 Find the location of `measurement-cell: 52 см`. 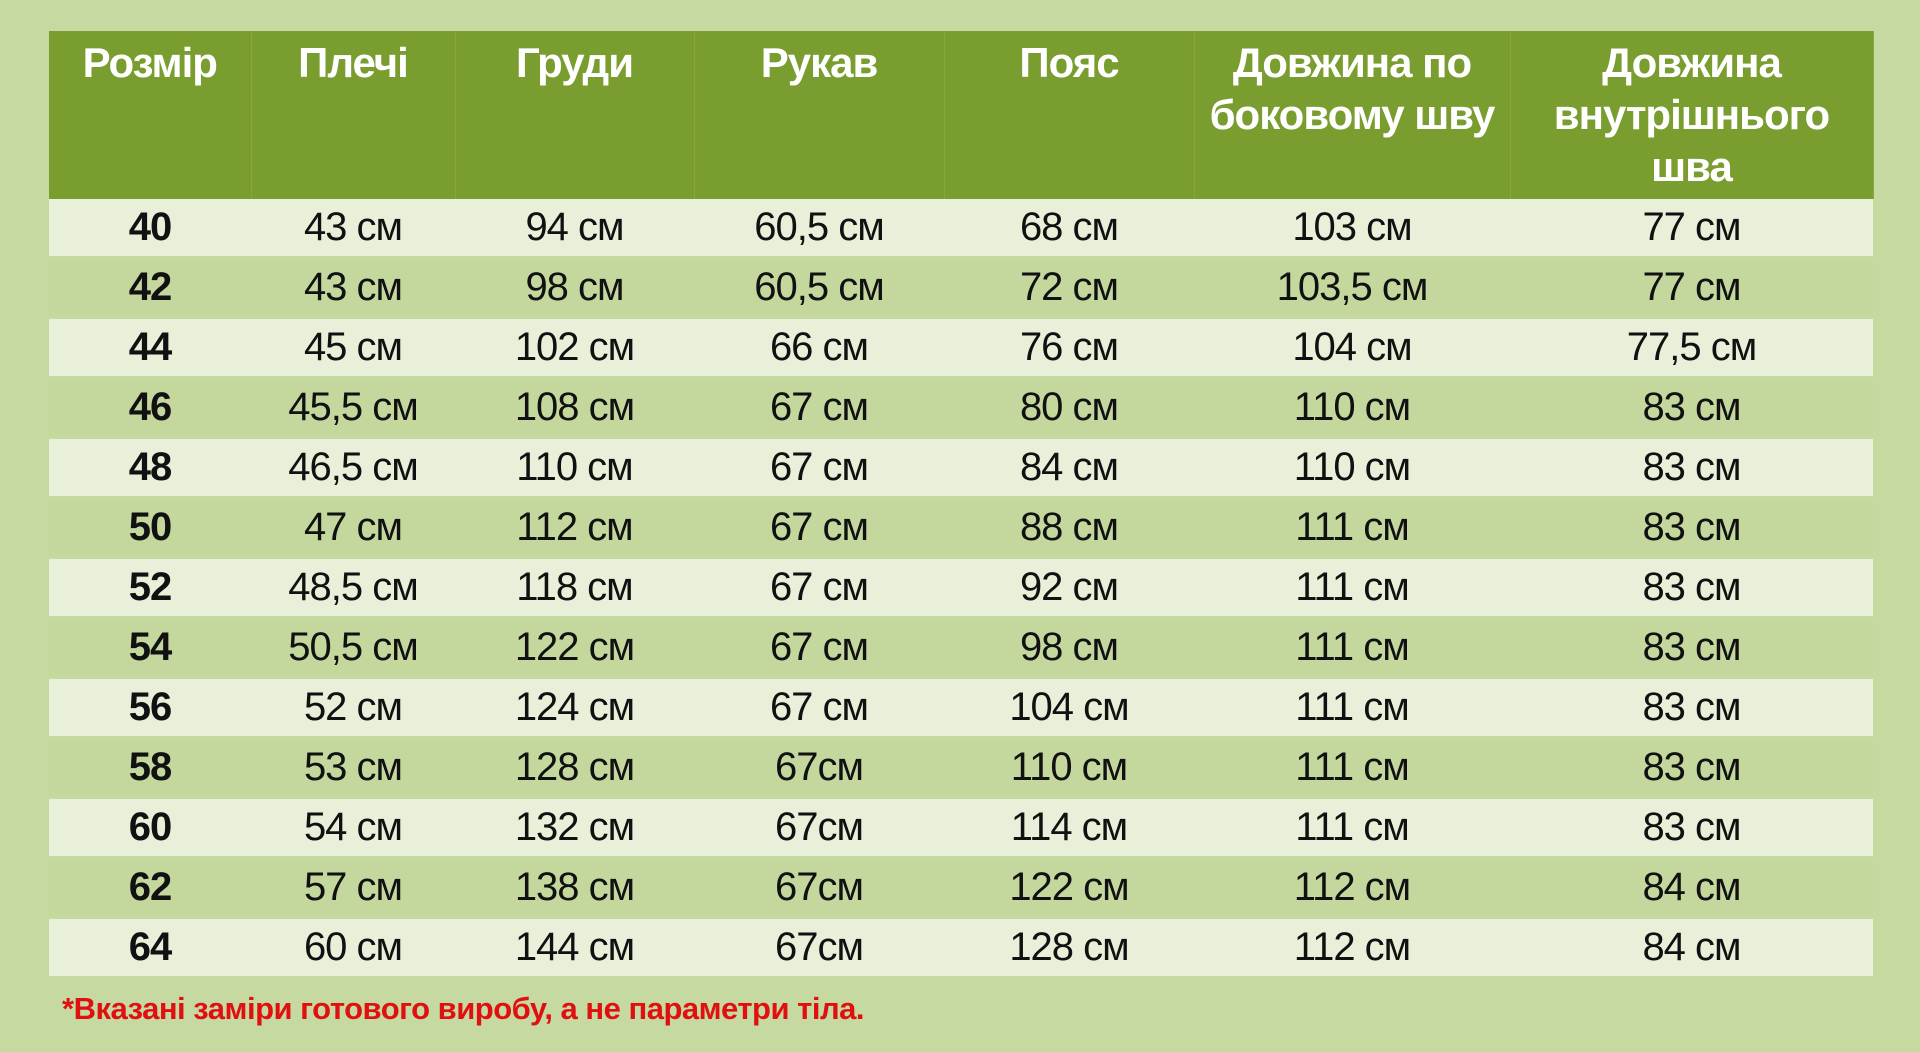

measurement-cell: 52 см is located at coordinates (353, 708).